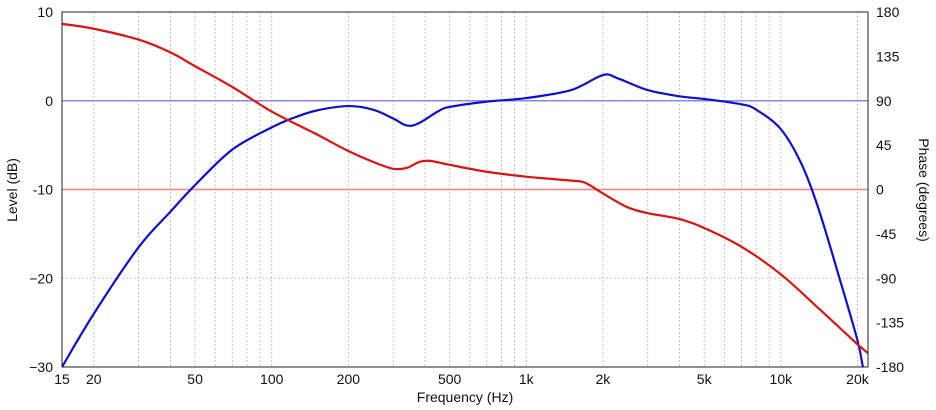 This screenshot has height=410, width=936. Describe the element at coordinates (886, 234) in the screenshot. I see `y-tick-label-right: -45` at that location.